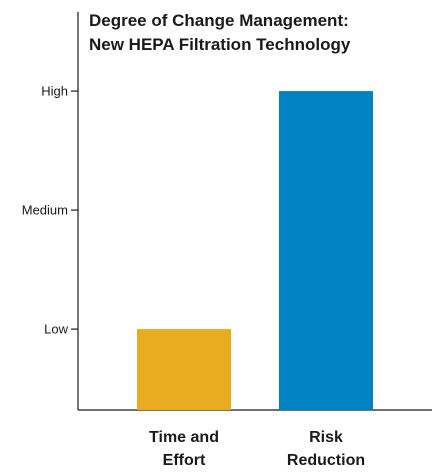 This screenshot has height=472, width=441. I want to click on y-tick-label: Low, so click(56, 329).